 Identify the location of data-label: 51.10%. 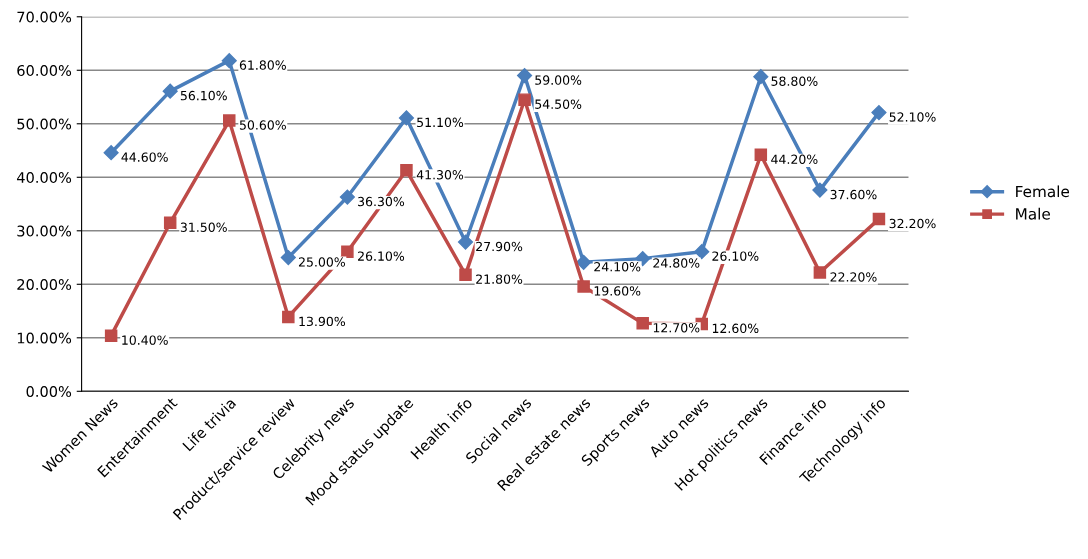
(440, 122).